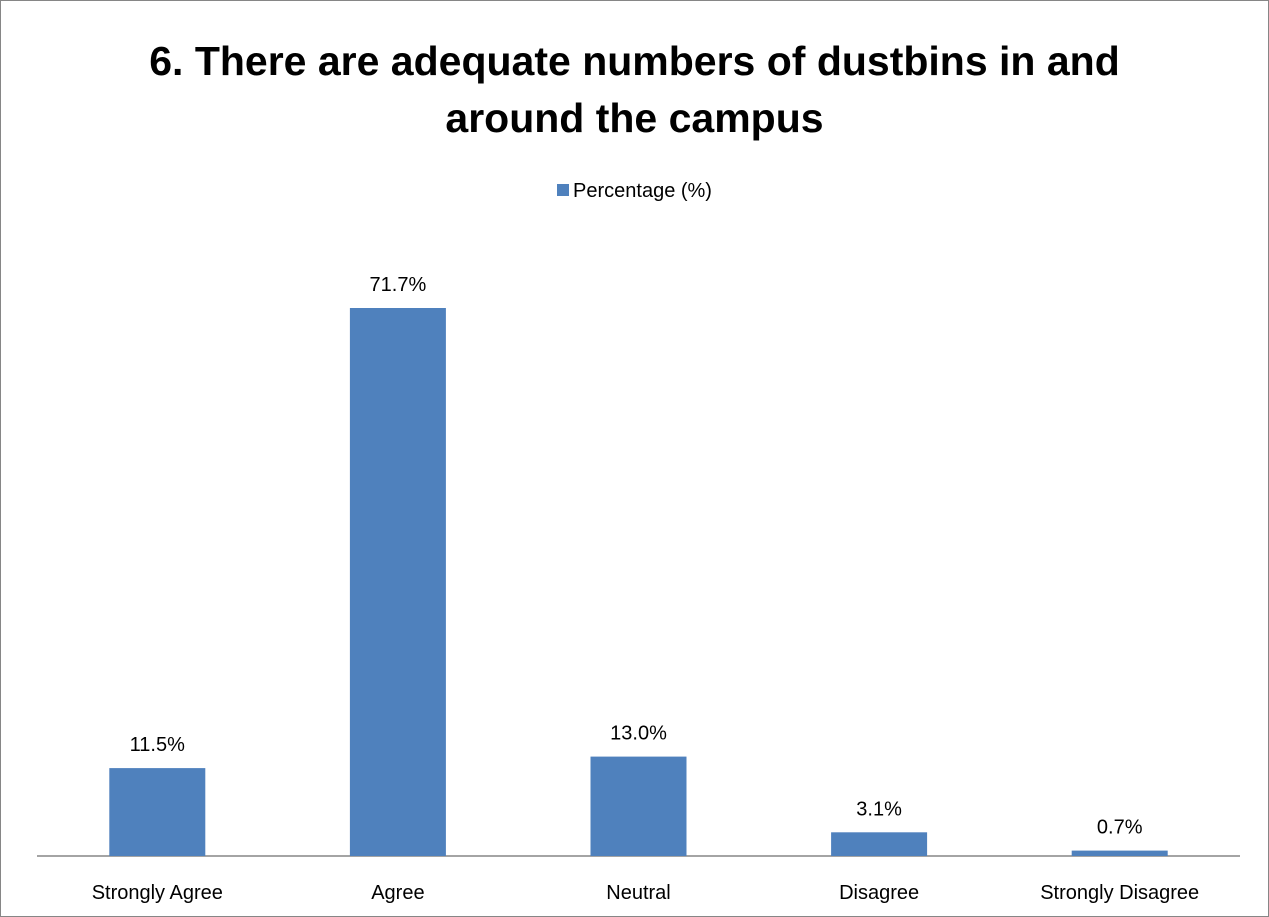 This screenshot has height=917, width=1269. Describe the element at coordinates (879, 893) in the screenshot. I see `x-tick-label: Disagree` at that location.